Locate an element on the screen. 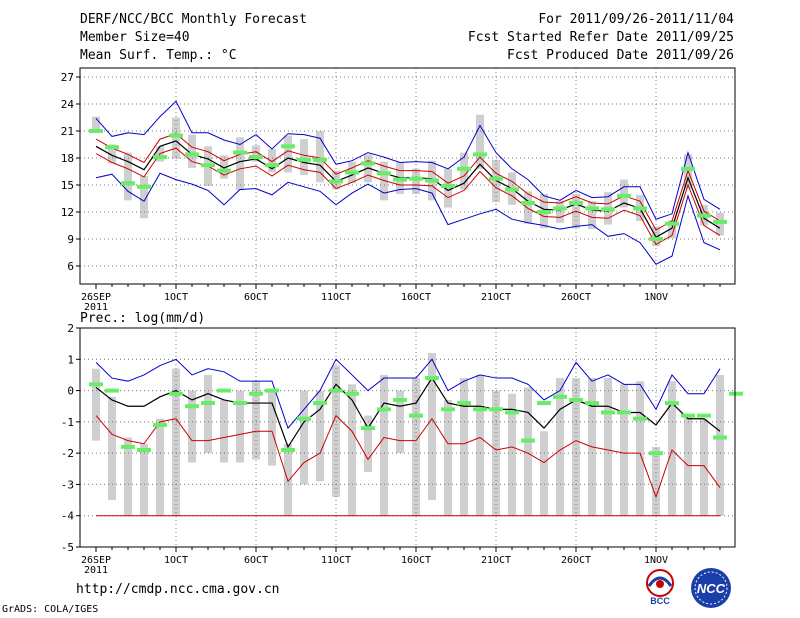  chart-title: DERF/NCC/BCC Monthly Forecast is located at coordinates (193, 19).